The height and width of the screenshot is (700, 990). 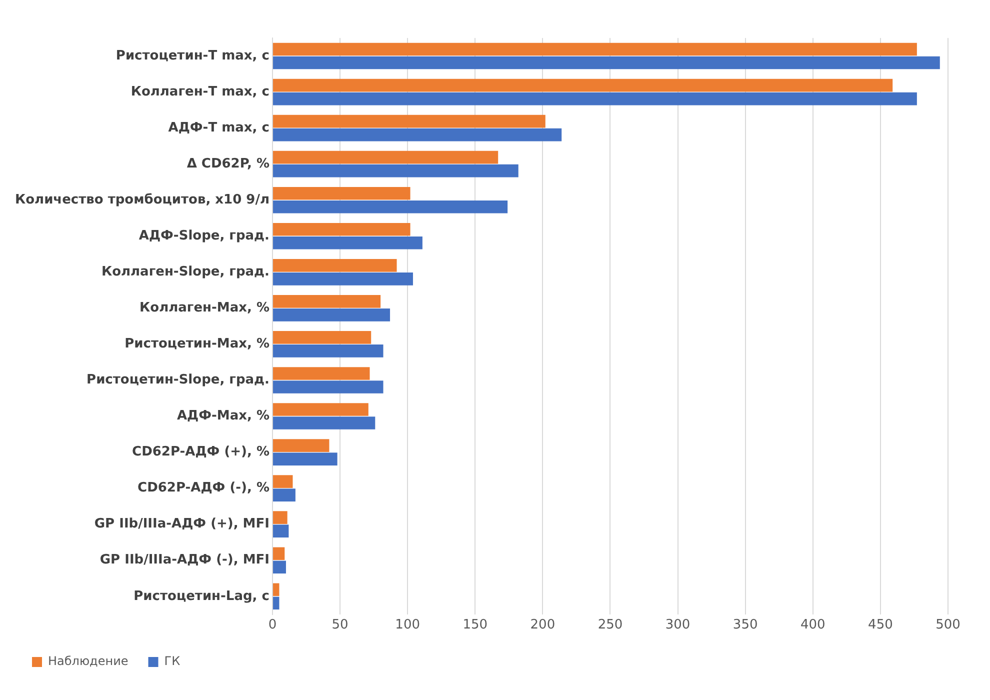 I want to click on y-tick-label: Ристоцетин-Lag, с, so click(x=202, y=596).